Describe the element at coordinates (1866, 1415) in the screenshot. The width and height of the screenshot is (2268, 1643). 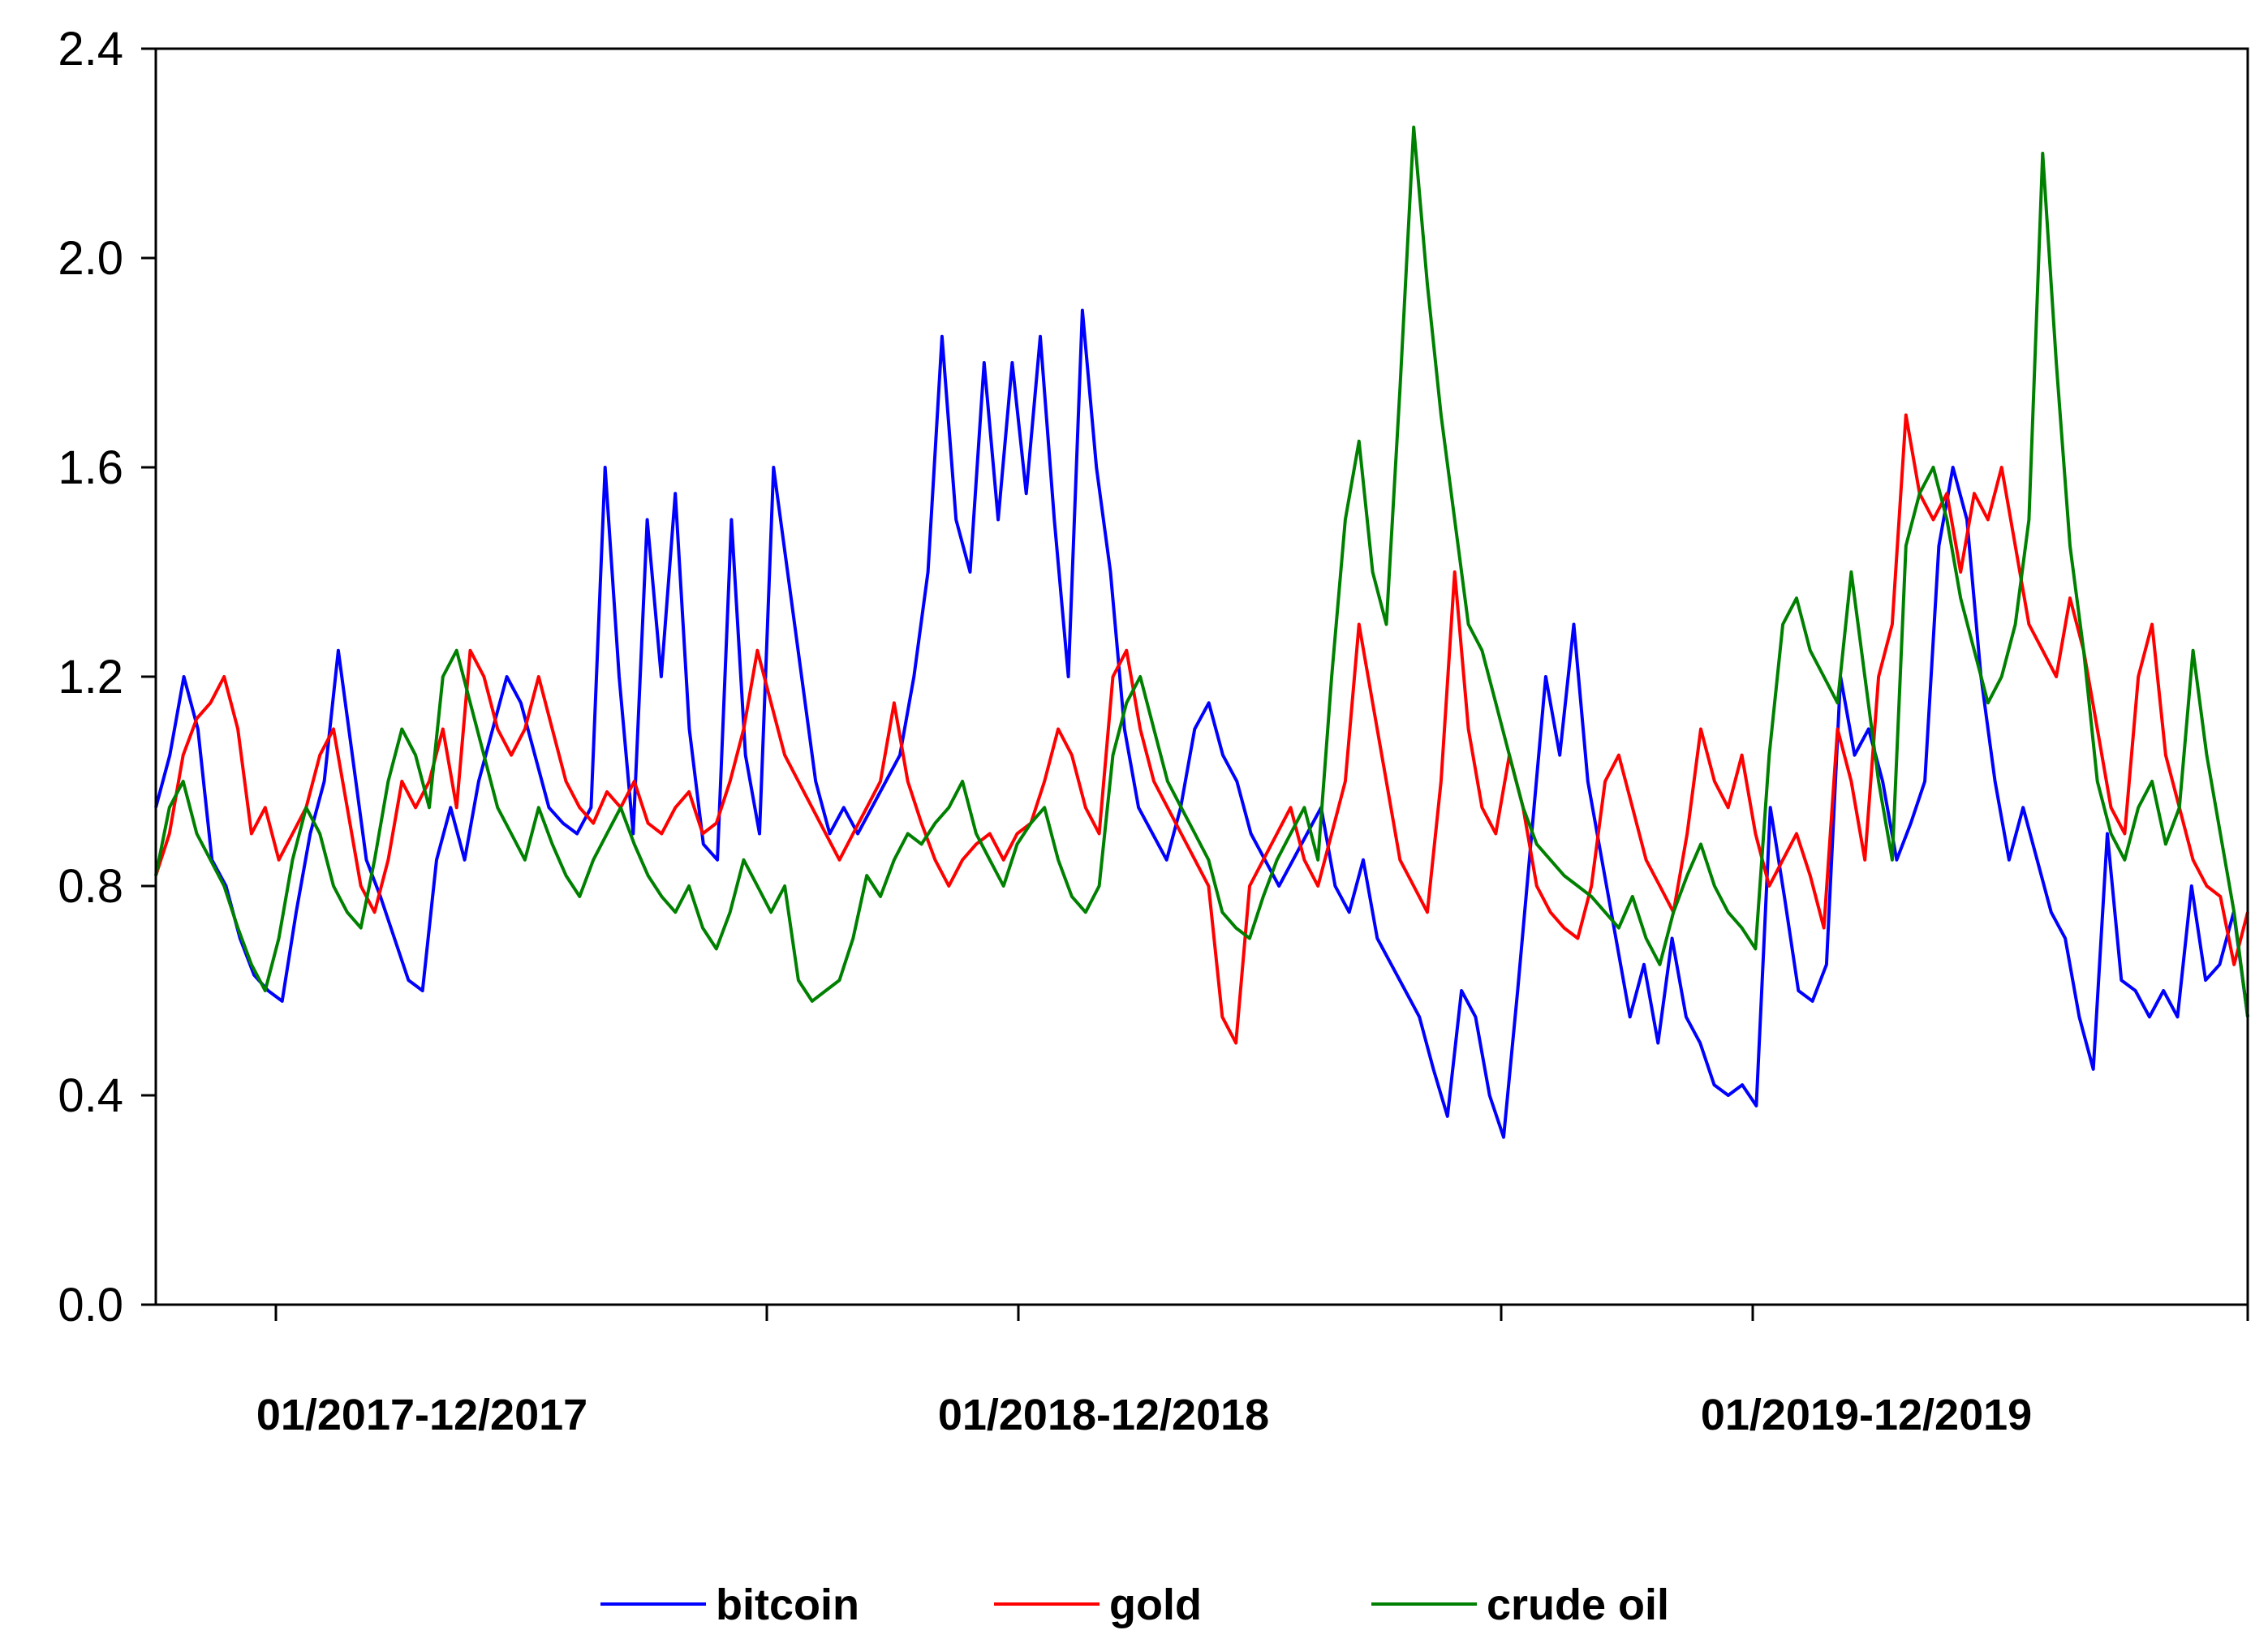
I see `x-period-label: 01/2019-12/2019` at that location.